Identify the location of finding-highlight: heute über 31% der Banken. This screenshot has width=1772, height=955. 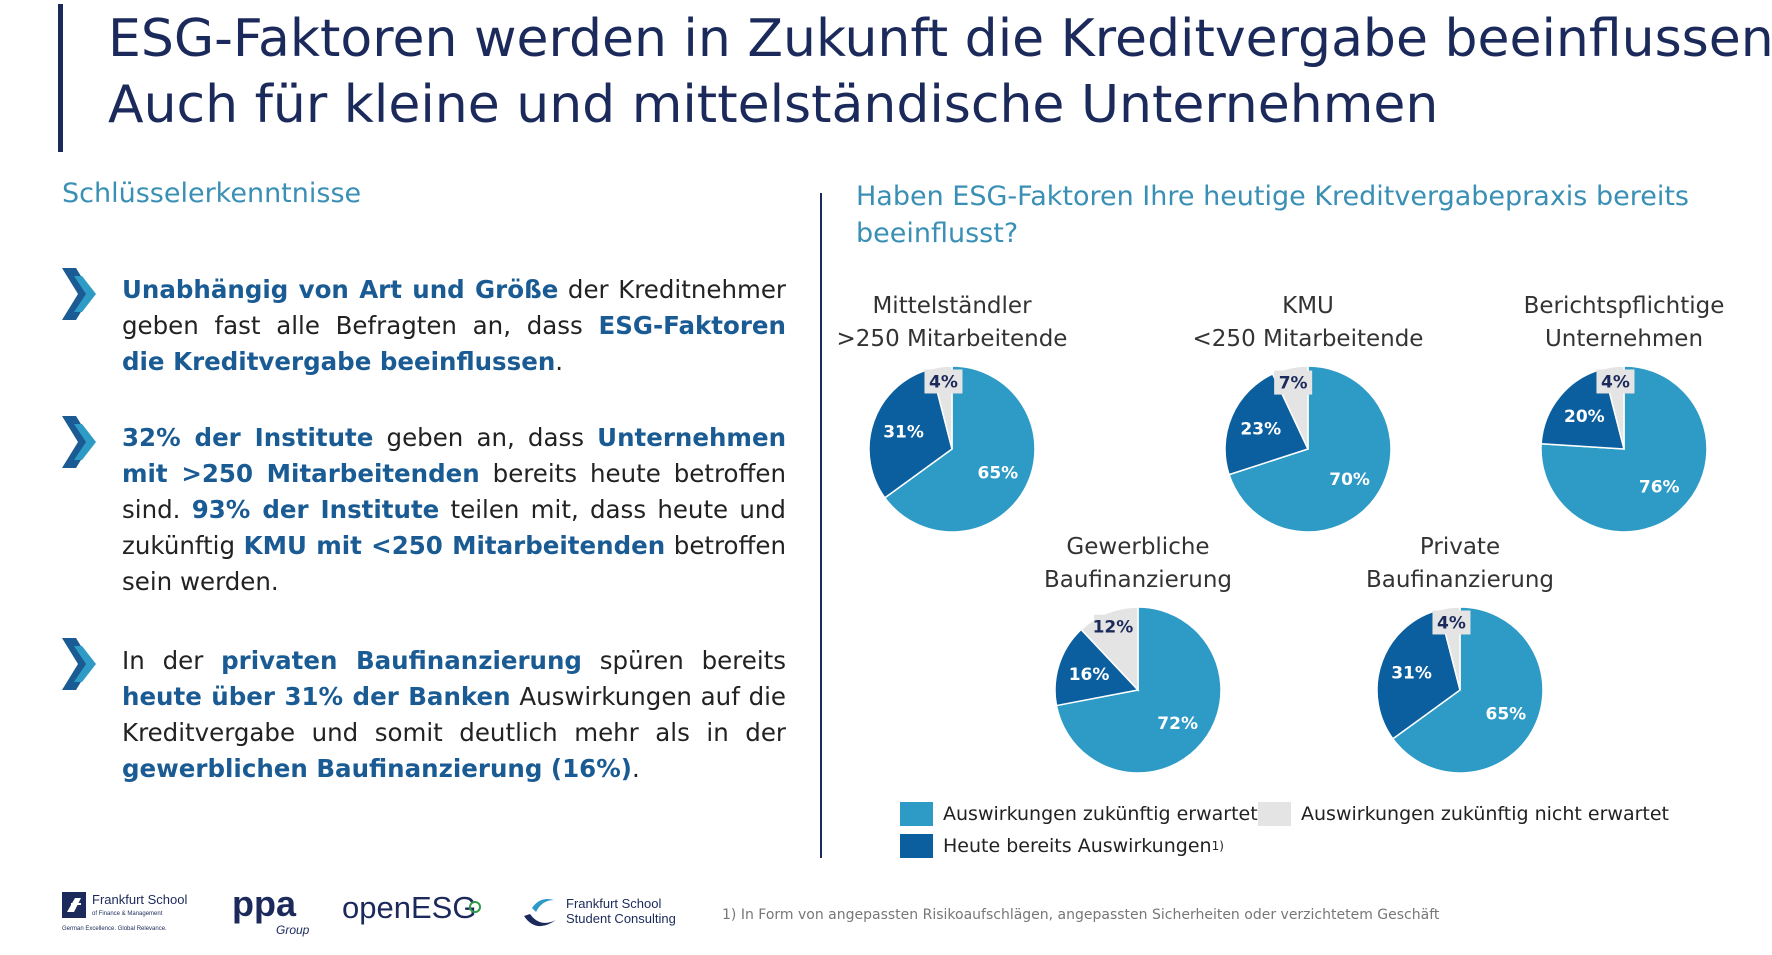
(316, 696).